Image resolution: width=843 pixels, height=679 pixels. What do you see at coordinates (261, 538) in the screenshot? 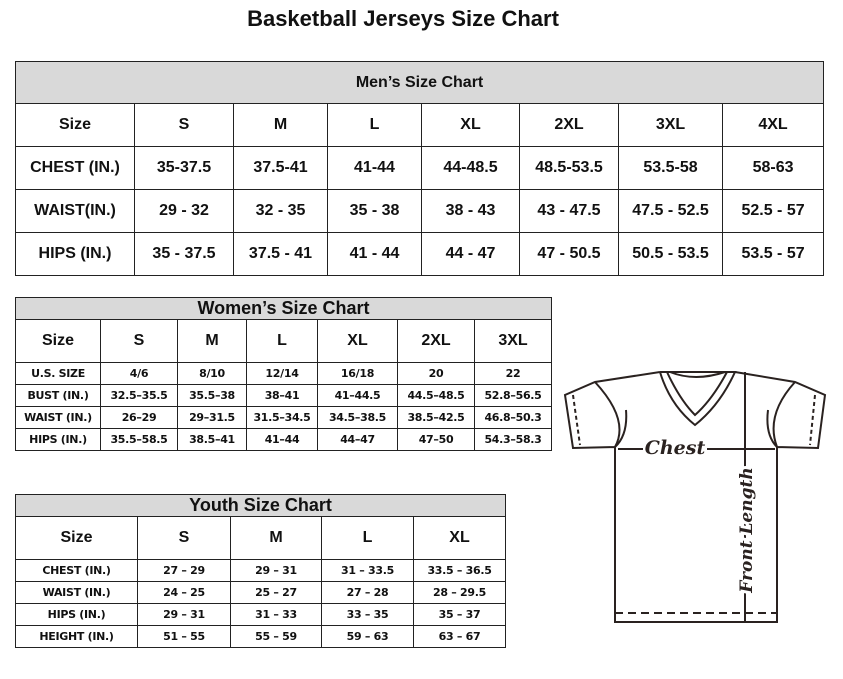
I see `size-header-row: Size S M L XL` at bounding box center [261, 538].